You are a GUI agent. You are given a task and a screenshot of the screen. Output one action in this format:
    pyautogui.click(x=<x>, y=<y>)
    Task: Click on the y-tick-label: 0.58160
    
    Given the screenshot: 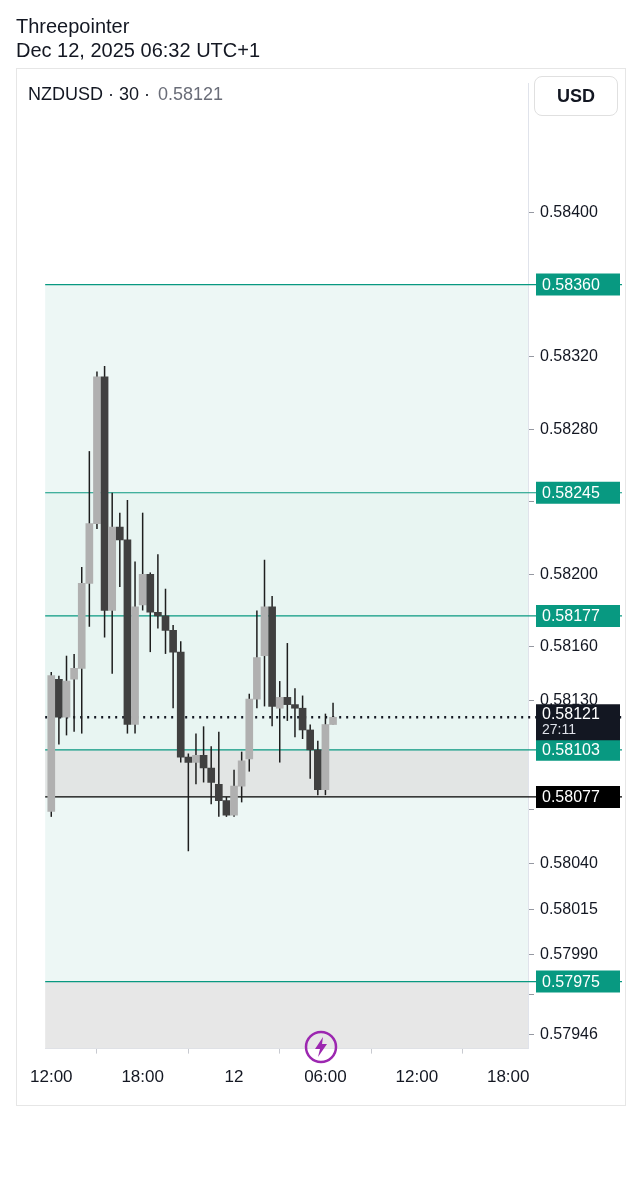 What is the action you would take?
    pyautogui.click(x=569, y=646)
    